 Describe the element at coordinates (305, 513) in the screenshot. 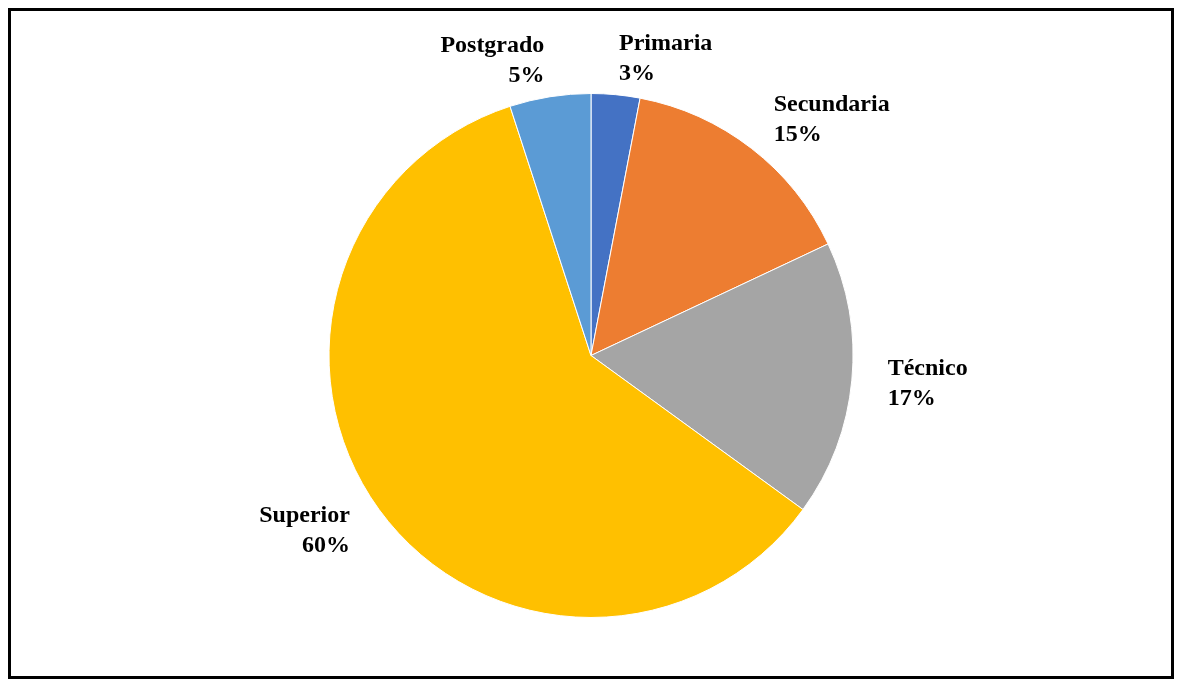

I see `slice-label: Superior` at that location.